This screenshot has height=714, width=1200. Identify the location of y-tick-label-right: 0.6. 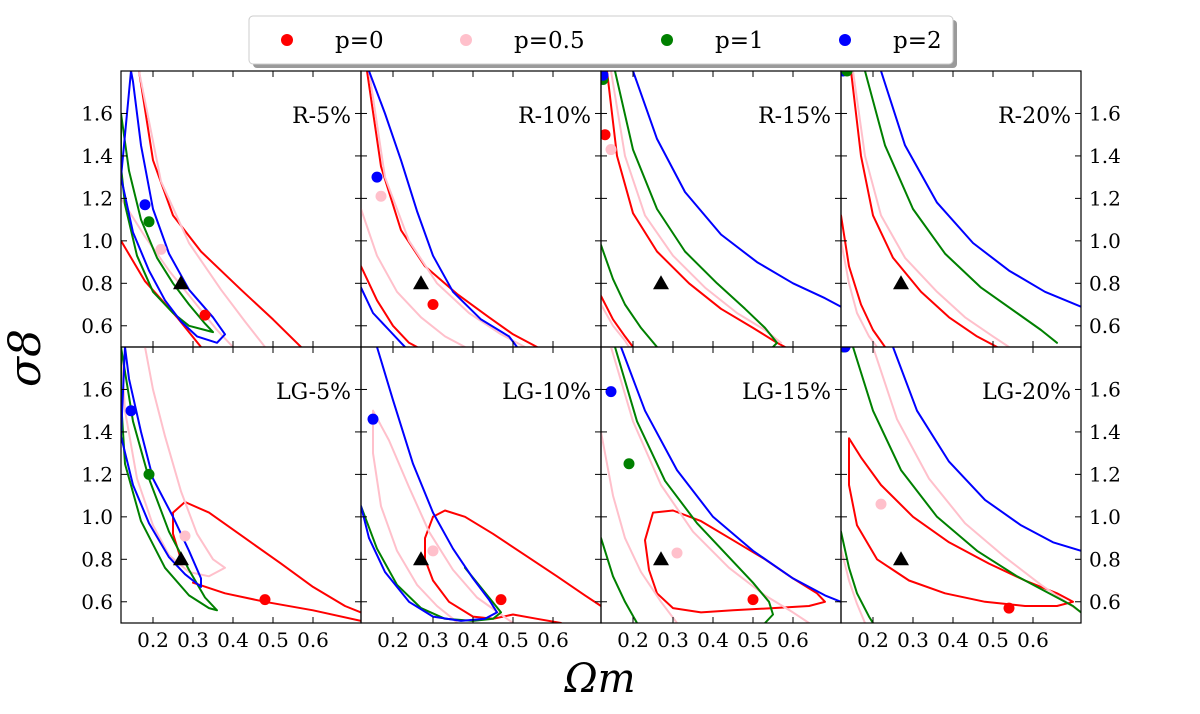
(1105, 326).